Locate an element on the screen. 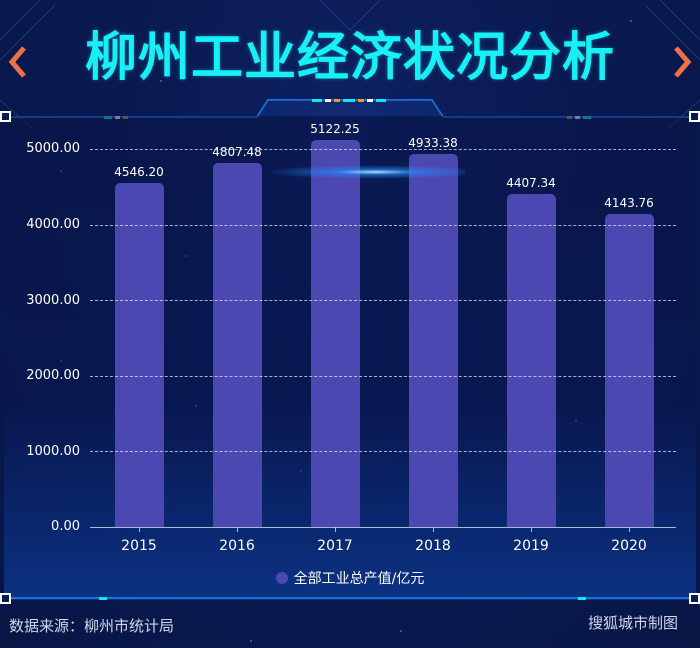  bar-2020 is located at coordinates (629, 370).